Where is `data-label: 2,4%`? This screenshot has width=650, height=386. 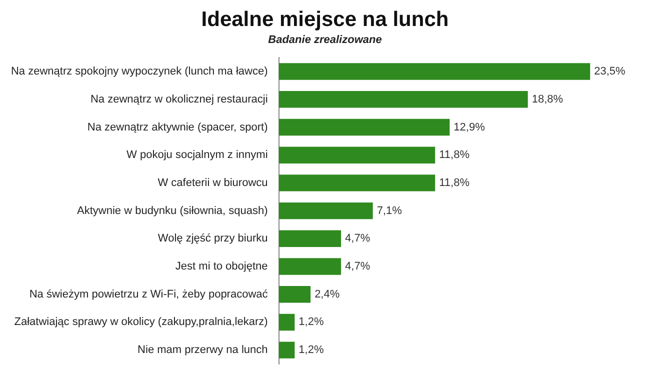 data-label: 2,4% is located at coordinates (327, 294).